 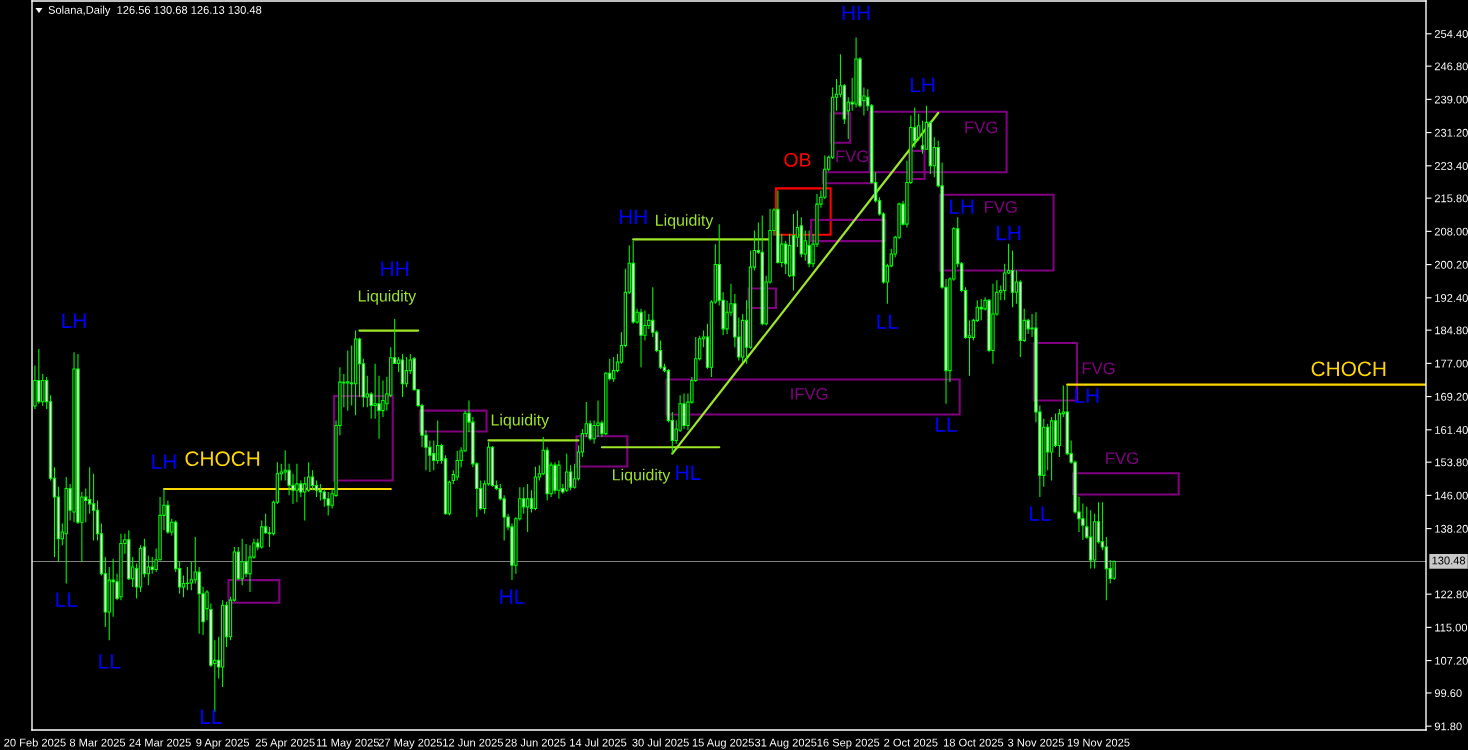 I want to click on y-tick-label: 99.60, so click(x=1448, y=693).